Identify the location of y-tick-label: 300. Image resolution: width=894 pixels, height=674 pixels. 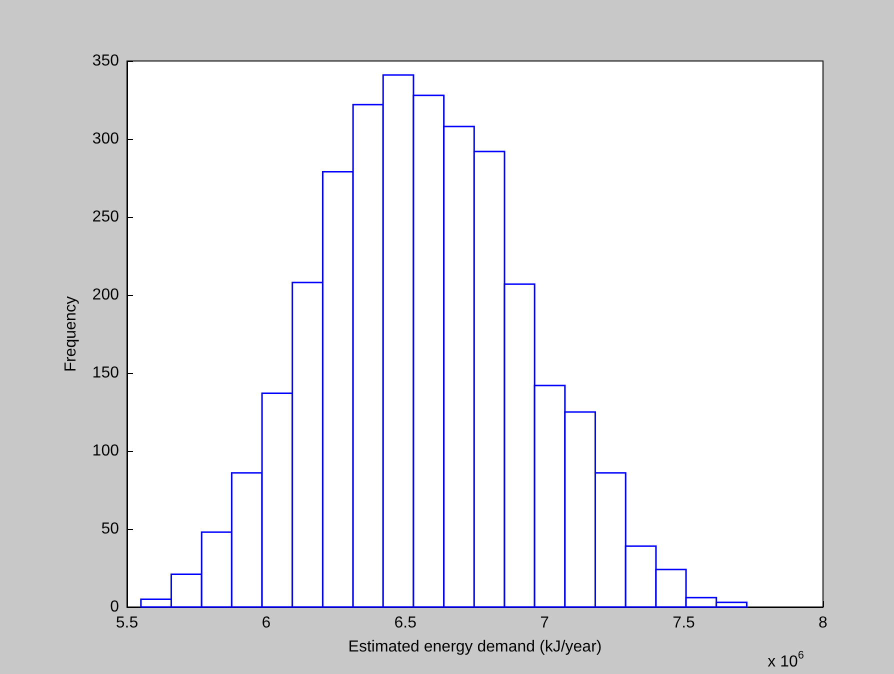
(106, 139).